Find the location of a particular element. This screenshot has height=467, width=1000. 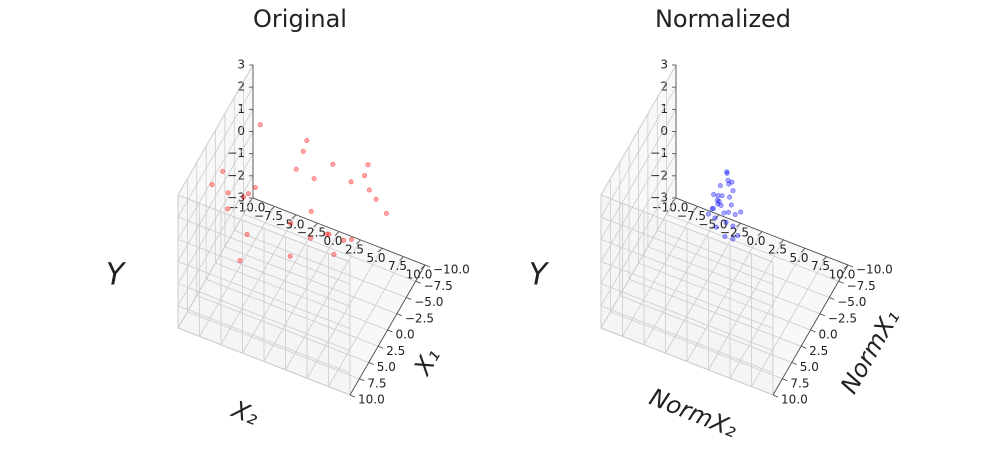

y-axis-label: X₁ is located at coordinates (426, 362).